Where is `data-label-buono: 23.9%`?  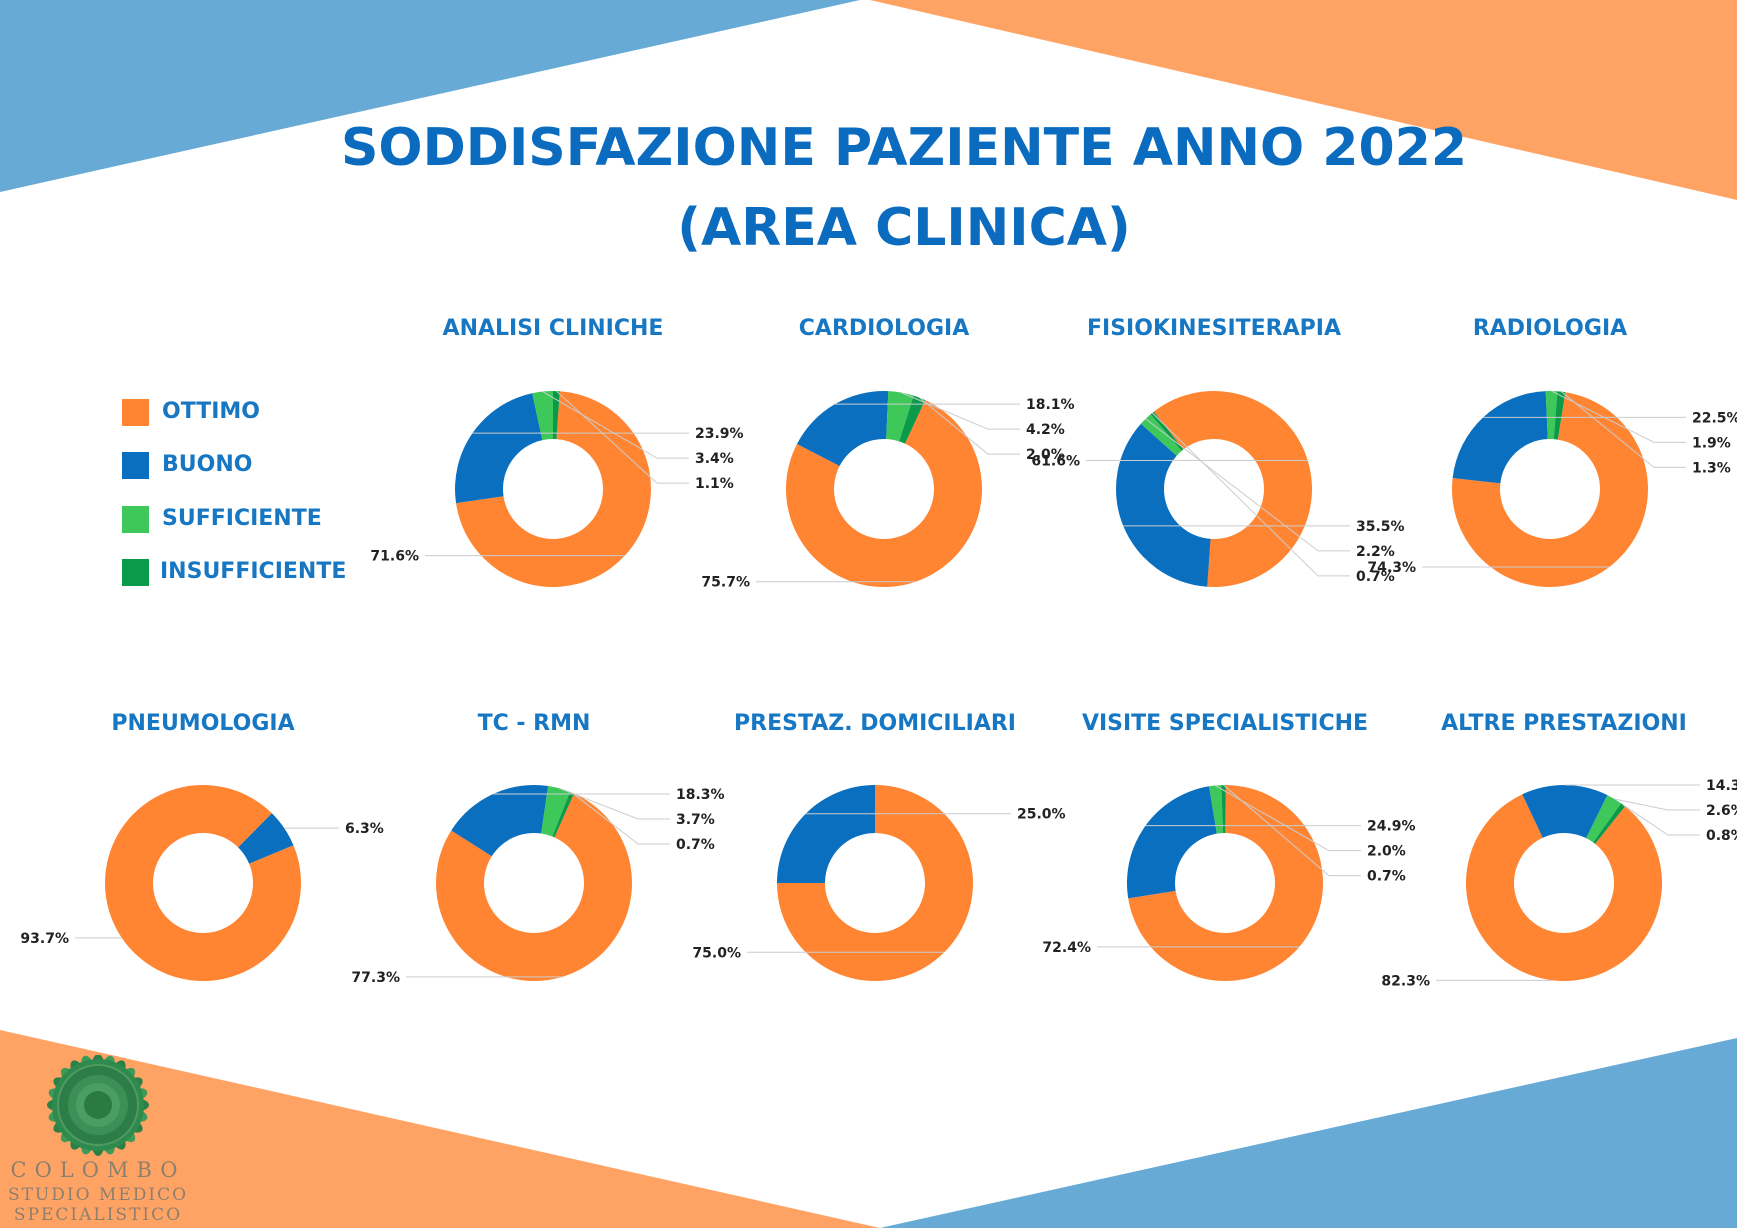 data-label-buono: 23.9% is located at coordinates (719, 434).